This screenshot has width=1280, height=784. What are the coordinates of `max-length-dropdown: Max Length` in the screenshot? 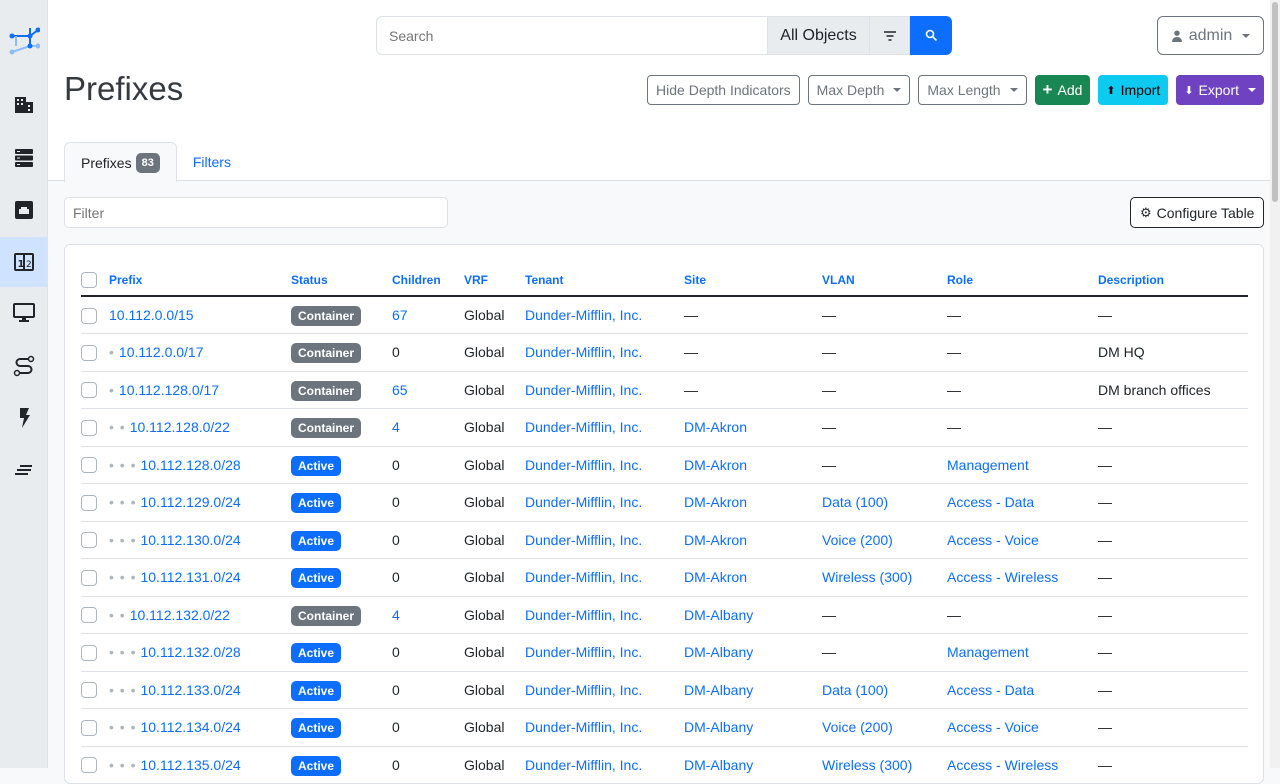 It's located at (972, 90).